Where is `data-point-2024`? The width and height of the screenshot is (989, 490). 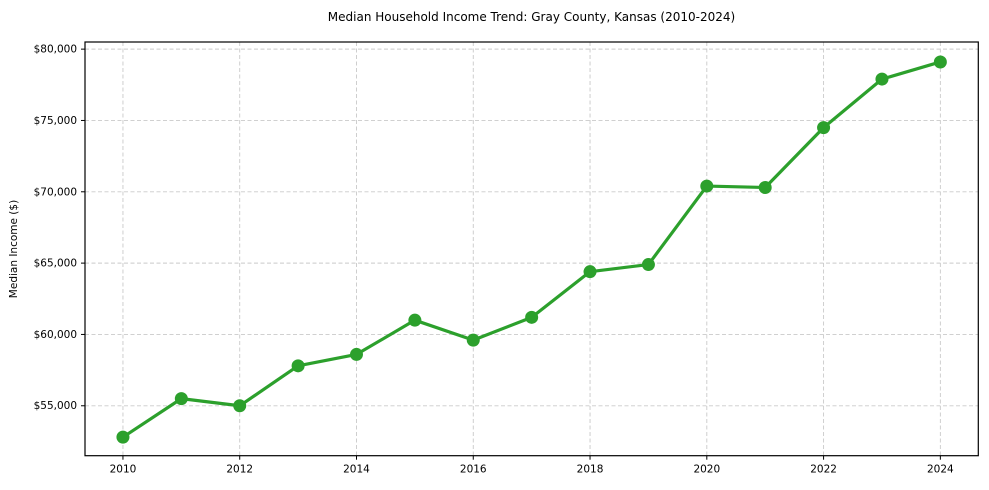
data-point-2024 is located at coordinates (940, 62).